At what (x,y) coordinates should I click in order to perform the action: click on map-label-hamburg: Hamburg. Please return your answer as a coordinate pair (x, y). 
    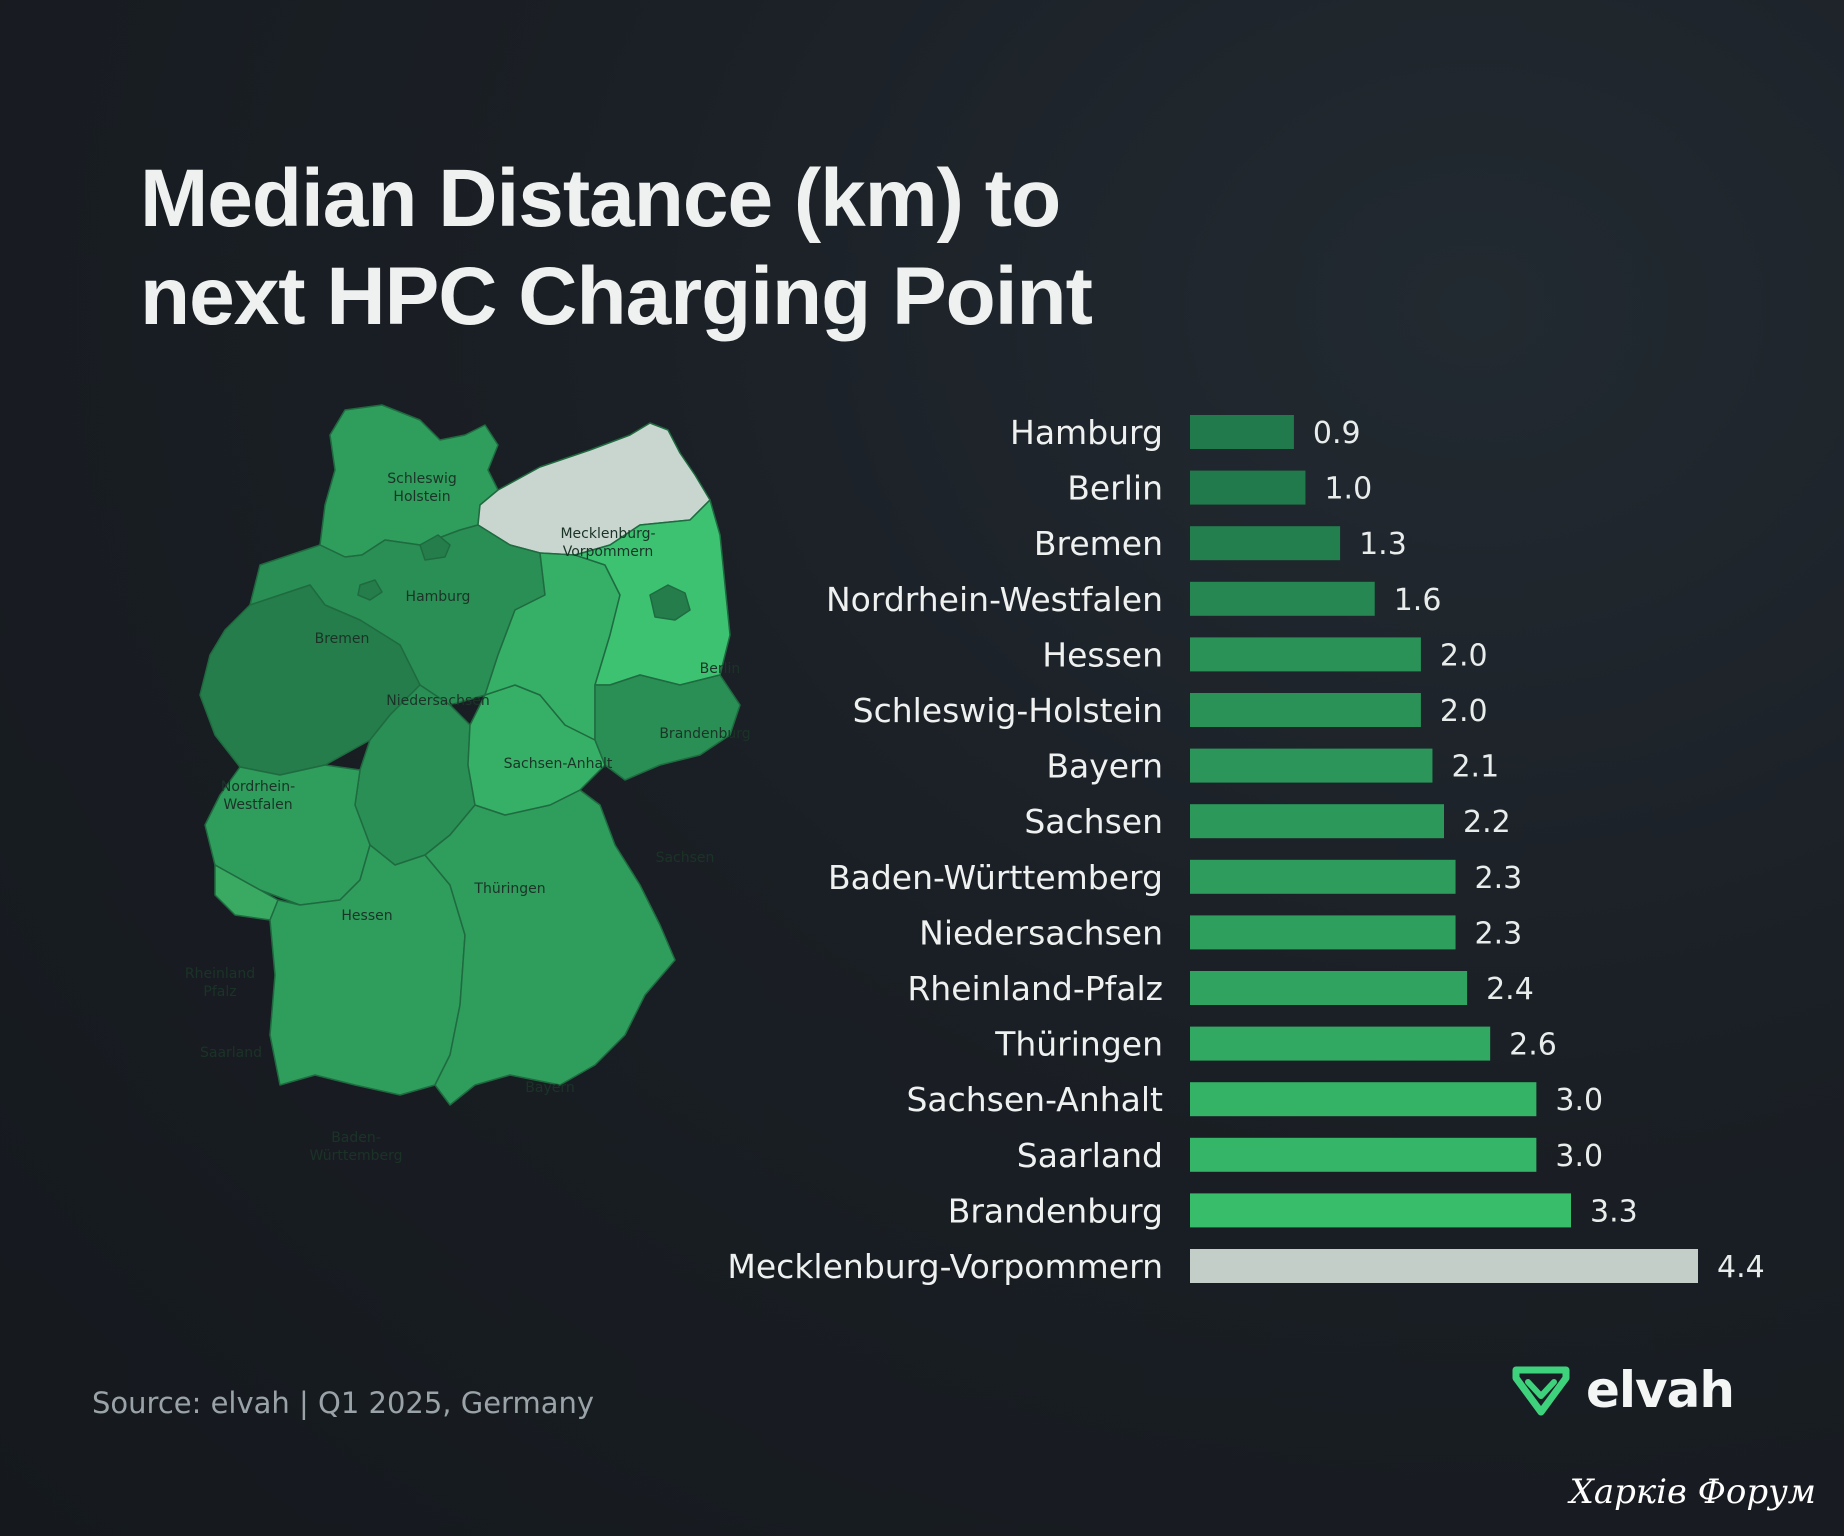
    Looking at the image, I should click on (438, 597).